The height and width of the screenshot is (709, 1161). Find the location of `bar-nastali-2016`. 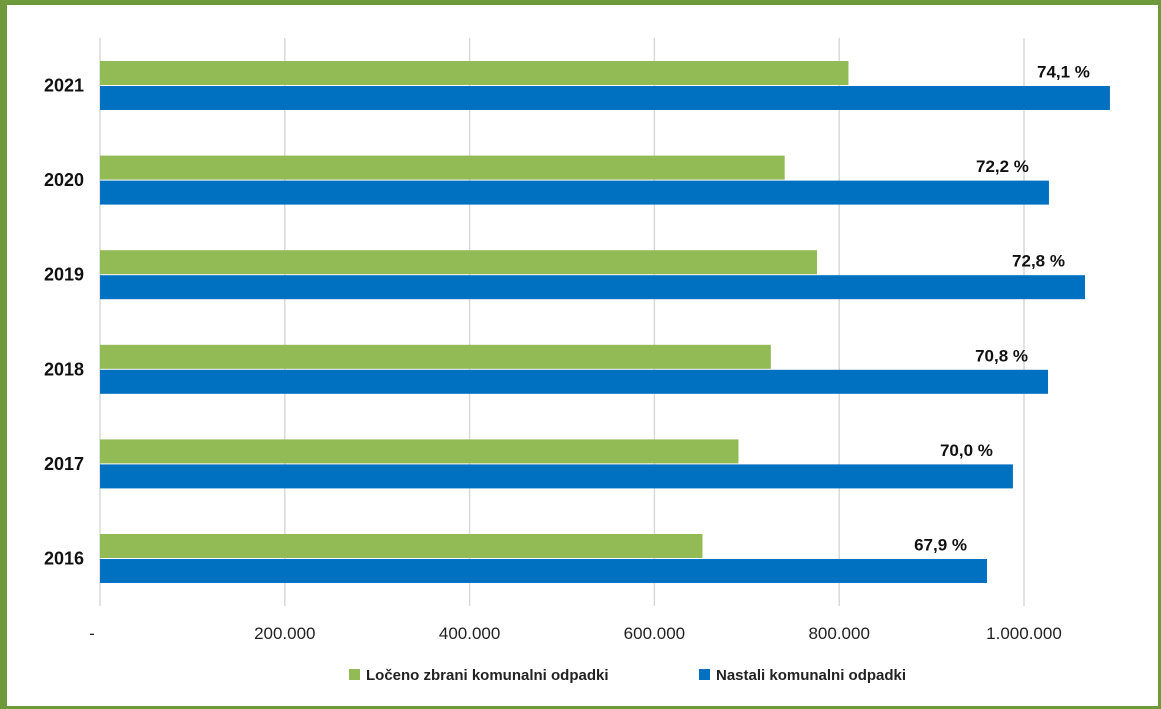

bar-nastali-2016 is located at coordinates (544, 571).